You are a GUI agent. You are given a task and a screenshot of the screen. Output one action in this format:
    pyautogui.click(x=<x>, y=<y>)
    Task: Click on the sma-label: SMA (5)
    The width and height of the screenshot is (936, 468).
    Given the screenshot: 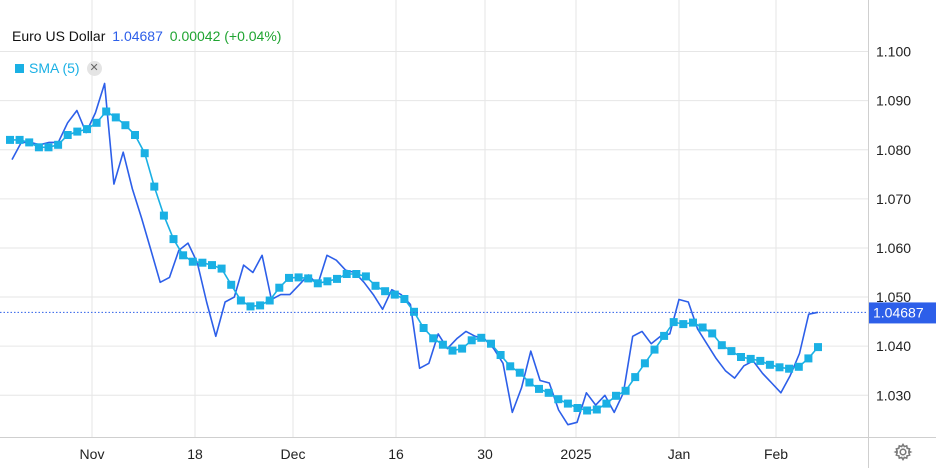 What is the action you would take?
    pyautogui.click(x=54, y=68)
    